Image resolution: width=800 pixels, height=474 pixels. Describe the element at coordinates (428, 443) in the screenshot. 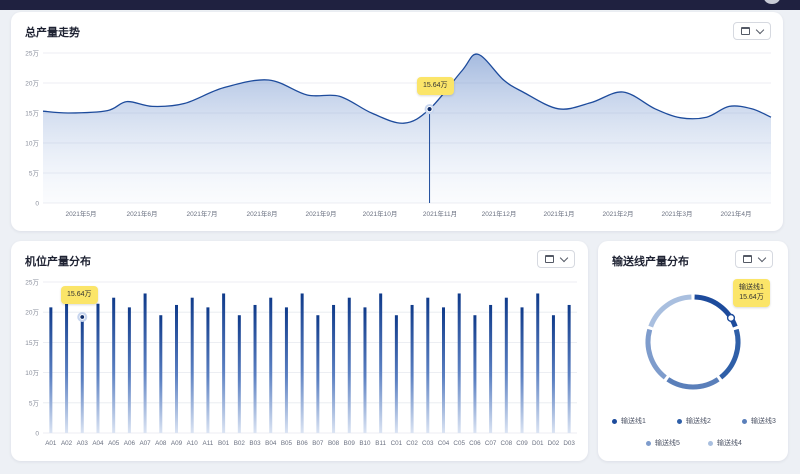

I see `x-tick-label: C03` at that location.